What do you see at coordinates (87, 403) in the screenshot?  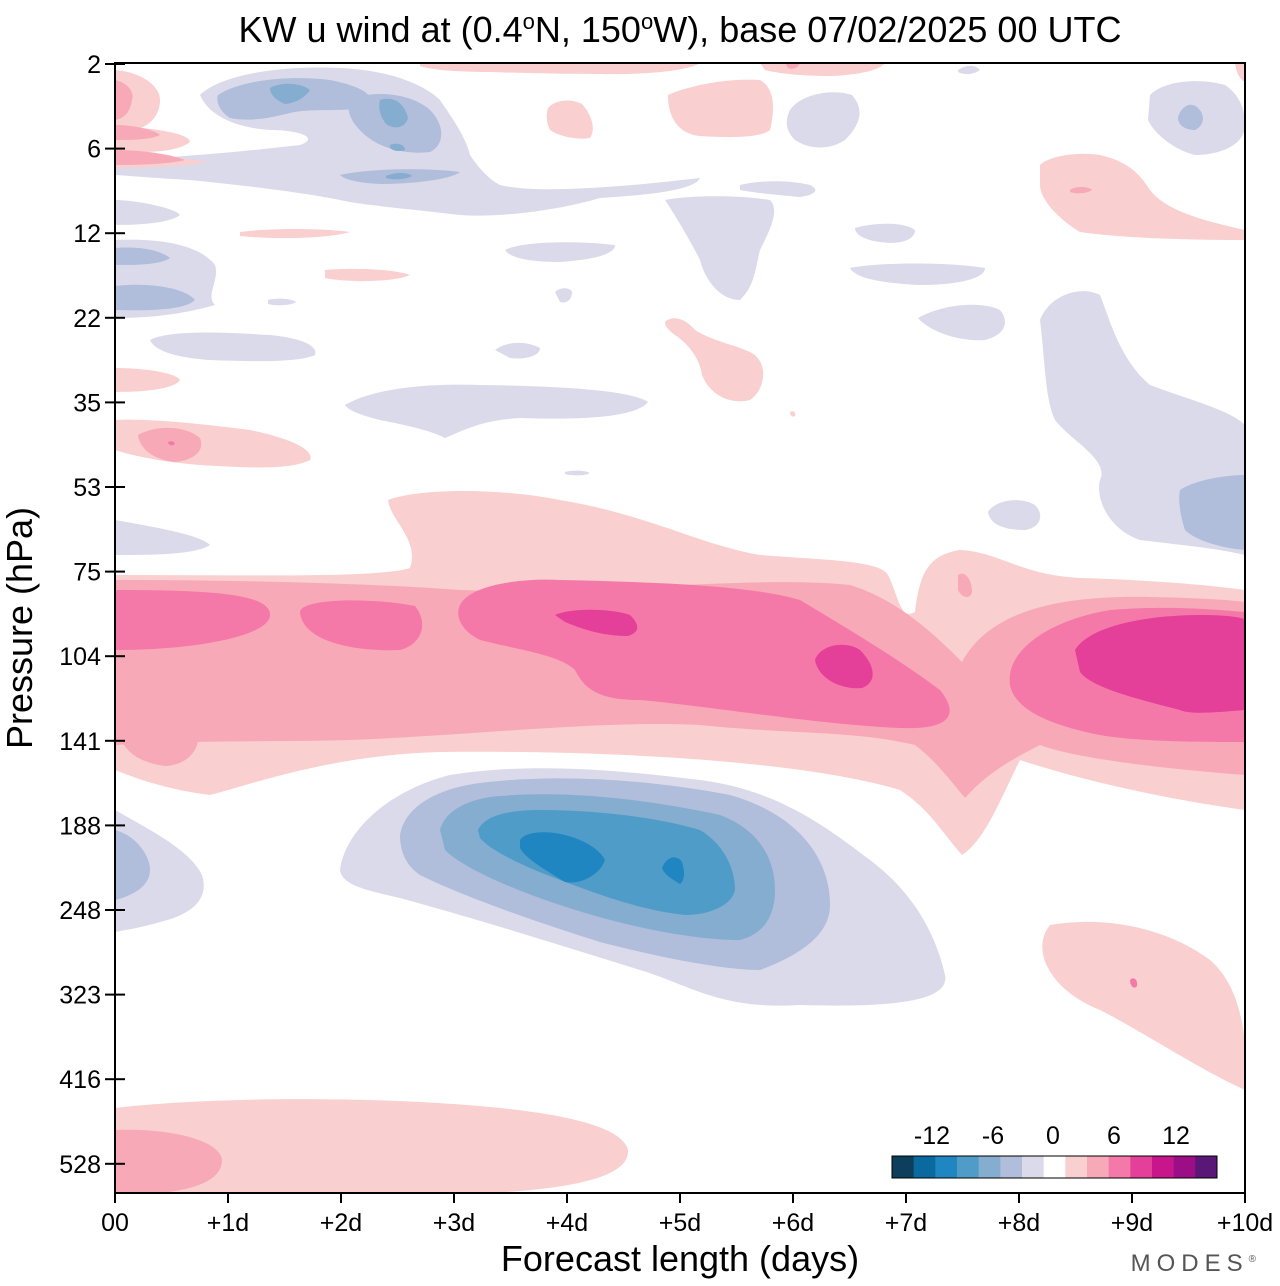 I see `y-tick-label: 35` at bounding box center [87, 403].